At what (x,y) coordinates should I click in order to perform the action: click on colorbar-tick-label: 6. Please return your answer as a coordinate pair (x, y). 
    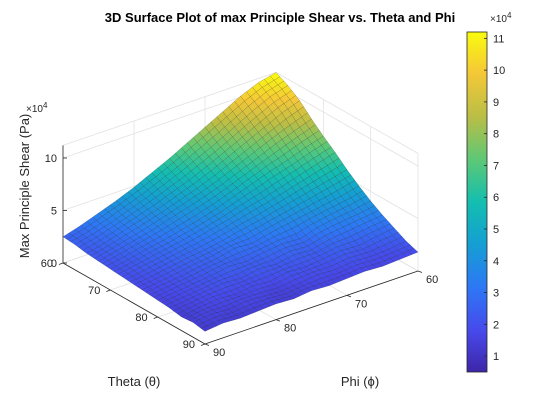
    Looking at the image, I should click on (496, 198).